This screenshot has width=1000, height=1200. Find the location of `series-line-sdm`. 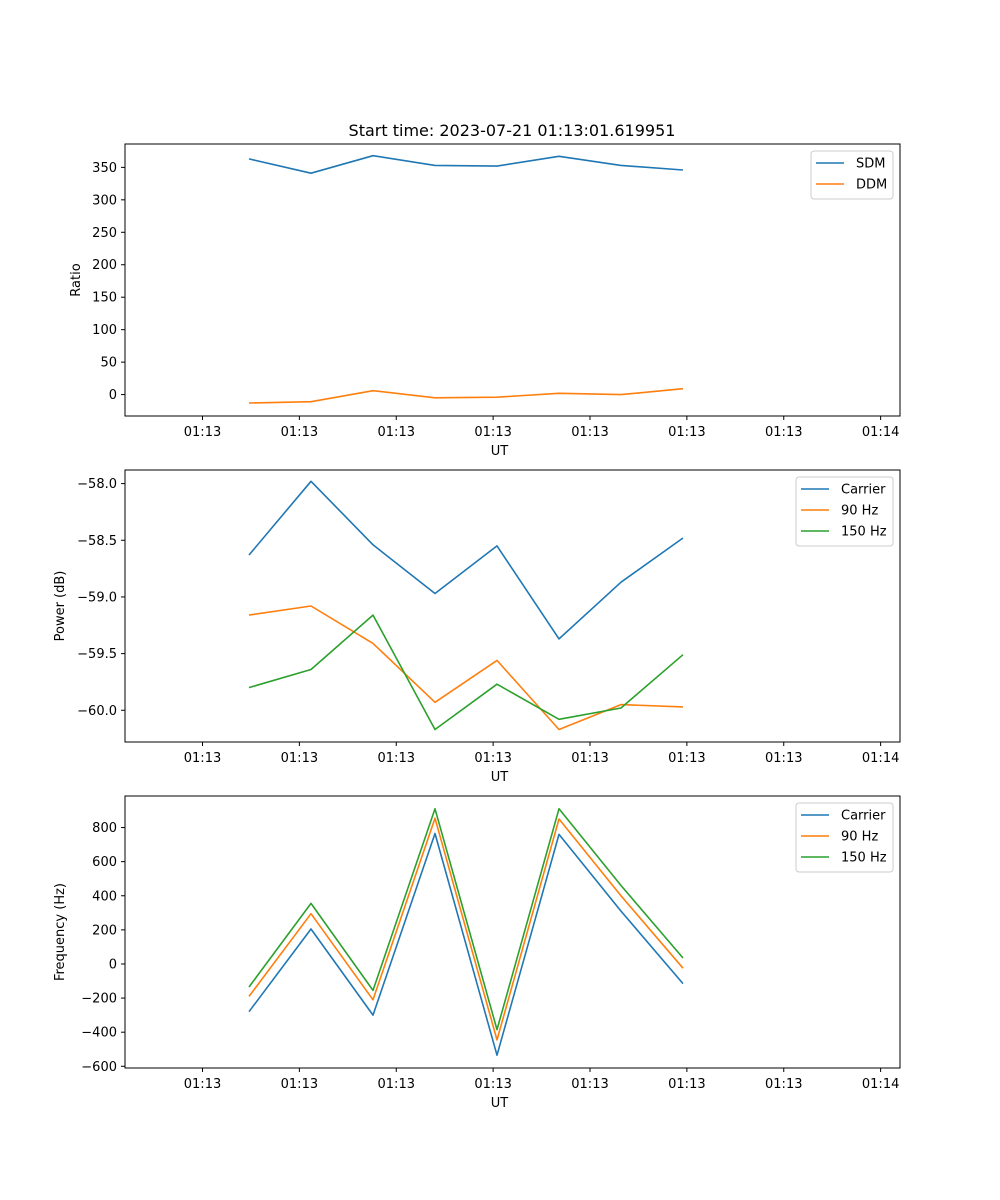

series-line-sdm is located at coordinates (466, 164).